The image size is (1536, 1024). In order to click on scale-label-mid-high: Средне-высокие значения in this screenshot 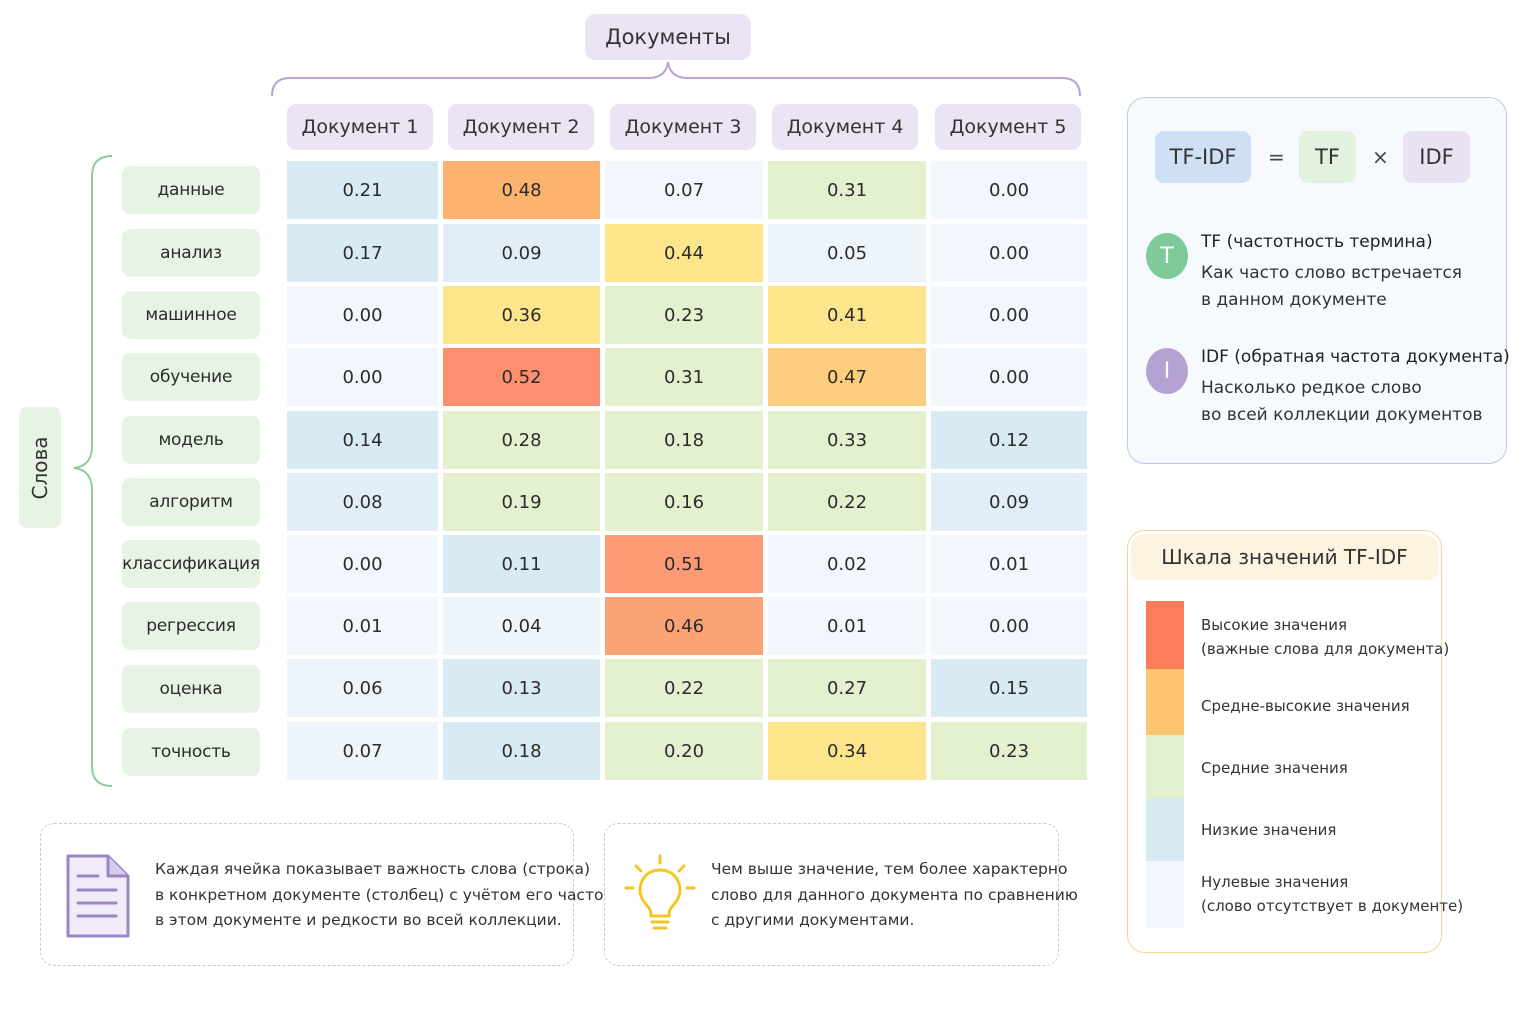, I will do `click(1305, 706)`.